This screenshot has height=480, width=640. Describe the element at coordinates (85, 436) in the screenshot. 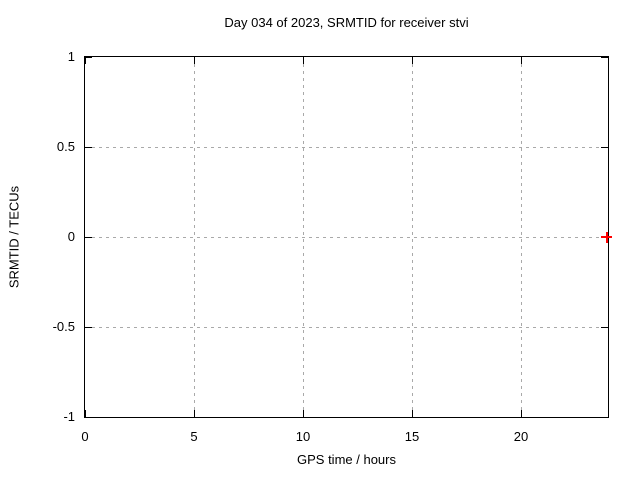

I see `x-tick-label: 0` at that location.